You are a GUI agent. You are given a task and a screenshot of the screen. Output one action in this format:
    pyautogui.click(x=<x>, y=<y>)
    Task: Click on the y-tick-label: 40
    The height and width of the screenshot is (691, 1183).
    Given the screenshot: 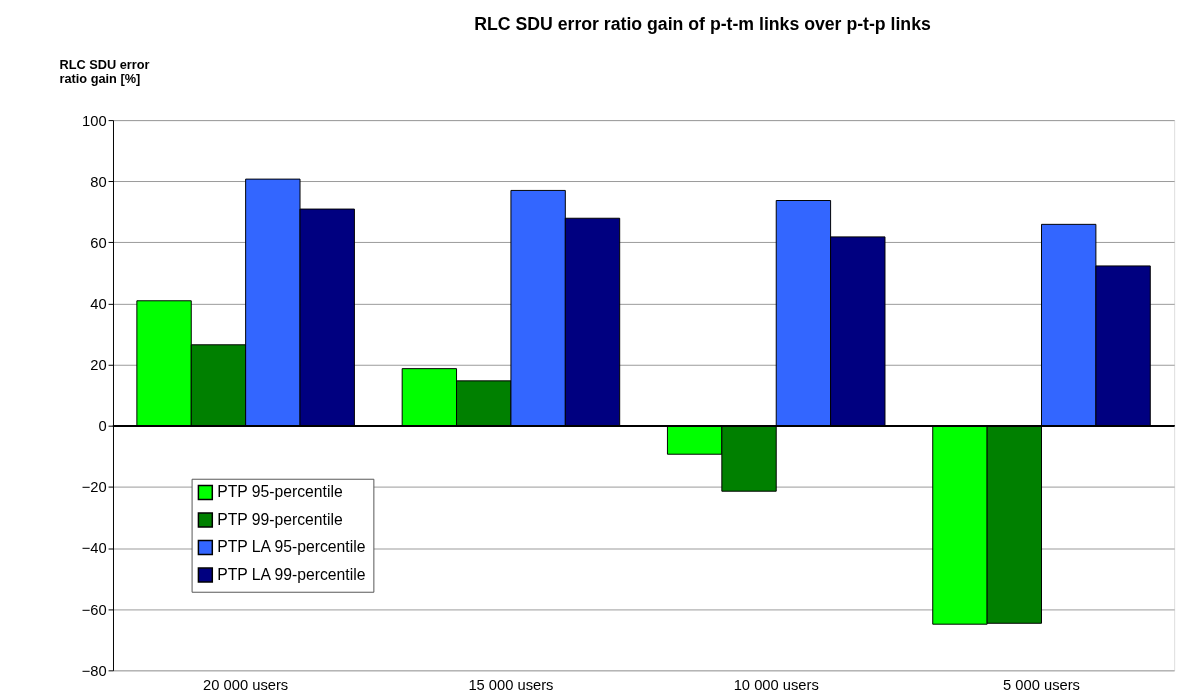 What is the action you would take?
    pyautogui.click(x=98, y=303)
    